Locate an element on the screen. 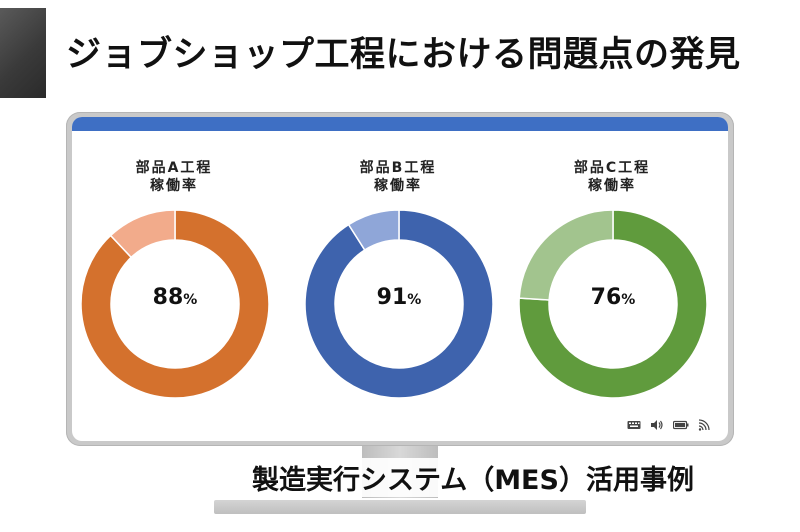 This screenshot has height=532, width=800. chart-title: 部品A工程 稼働率 is located at coordinates (174, 177).